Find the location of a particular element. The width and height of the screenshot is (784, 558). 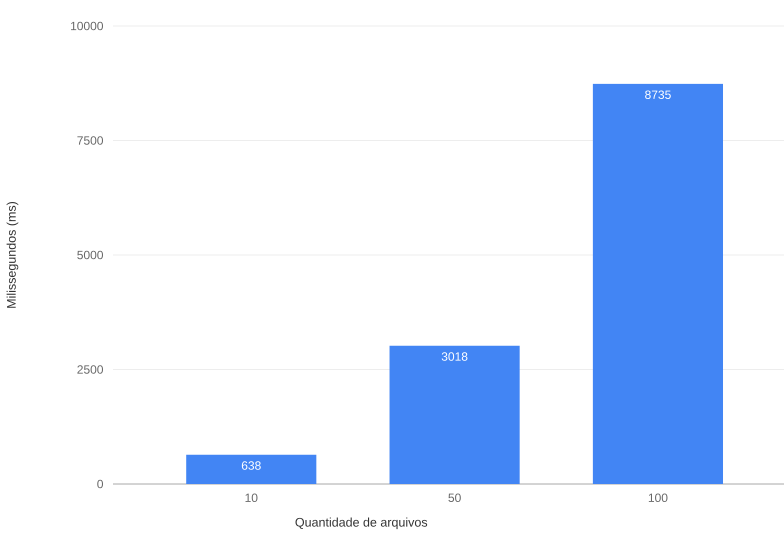

x-tick-label: 50 is located at coordinates (454, 498).